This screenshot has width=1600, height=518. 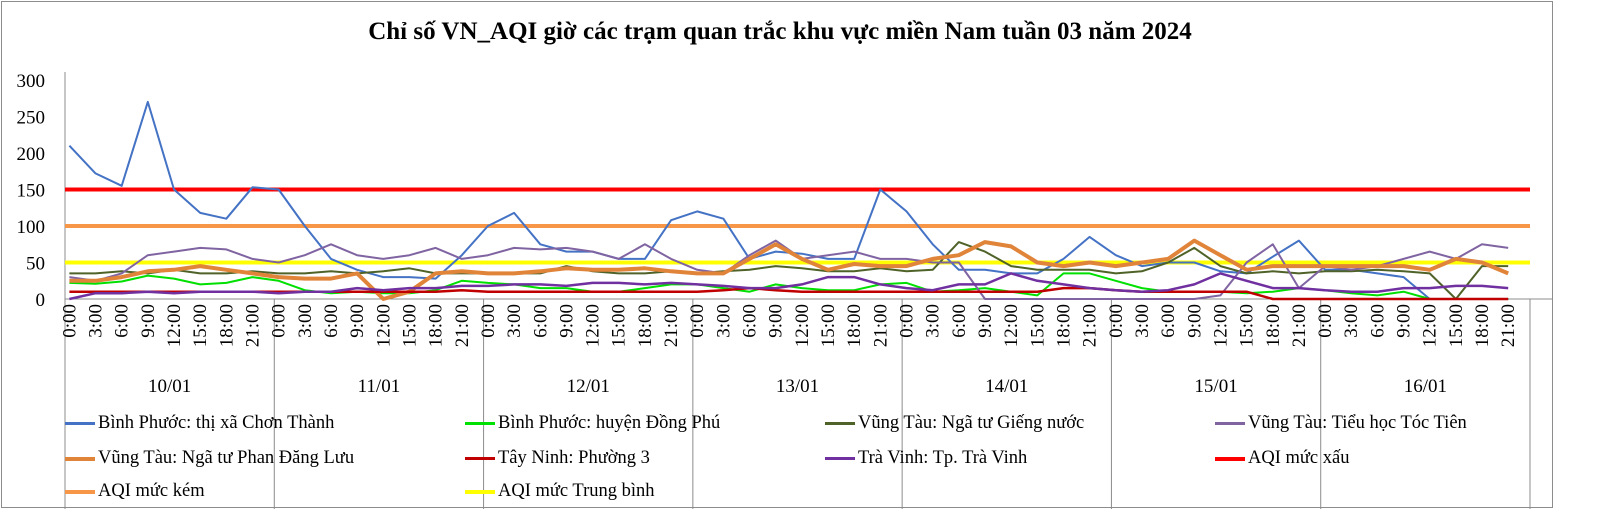 I want to click on day-label: 13/01, so click(x=797, y=386).